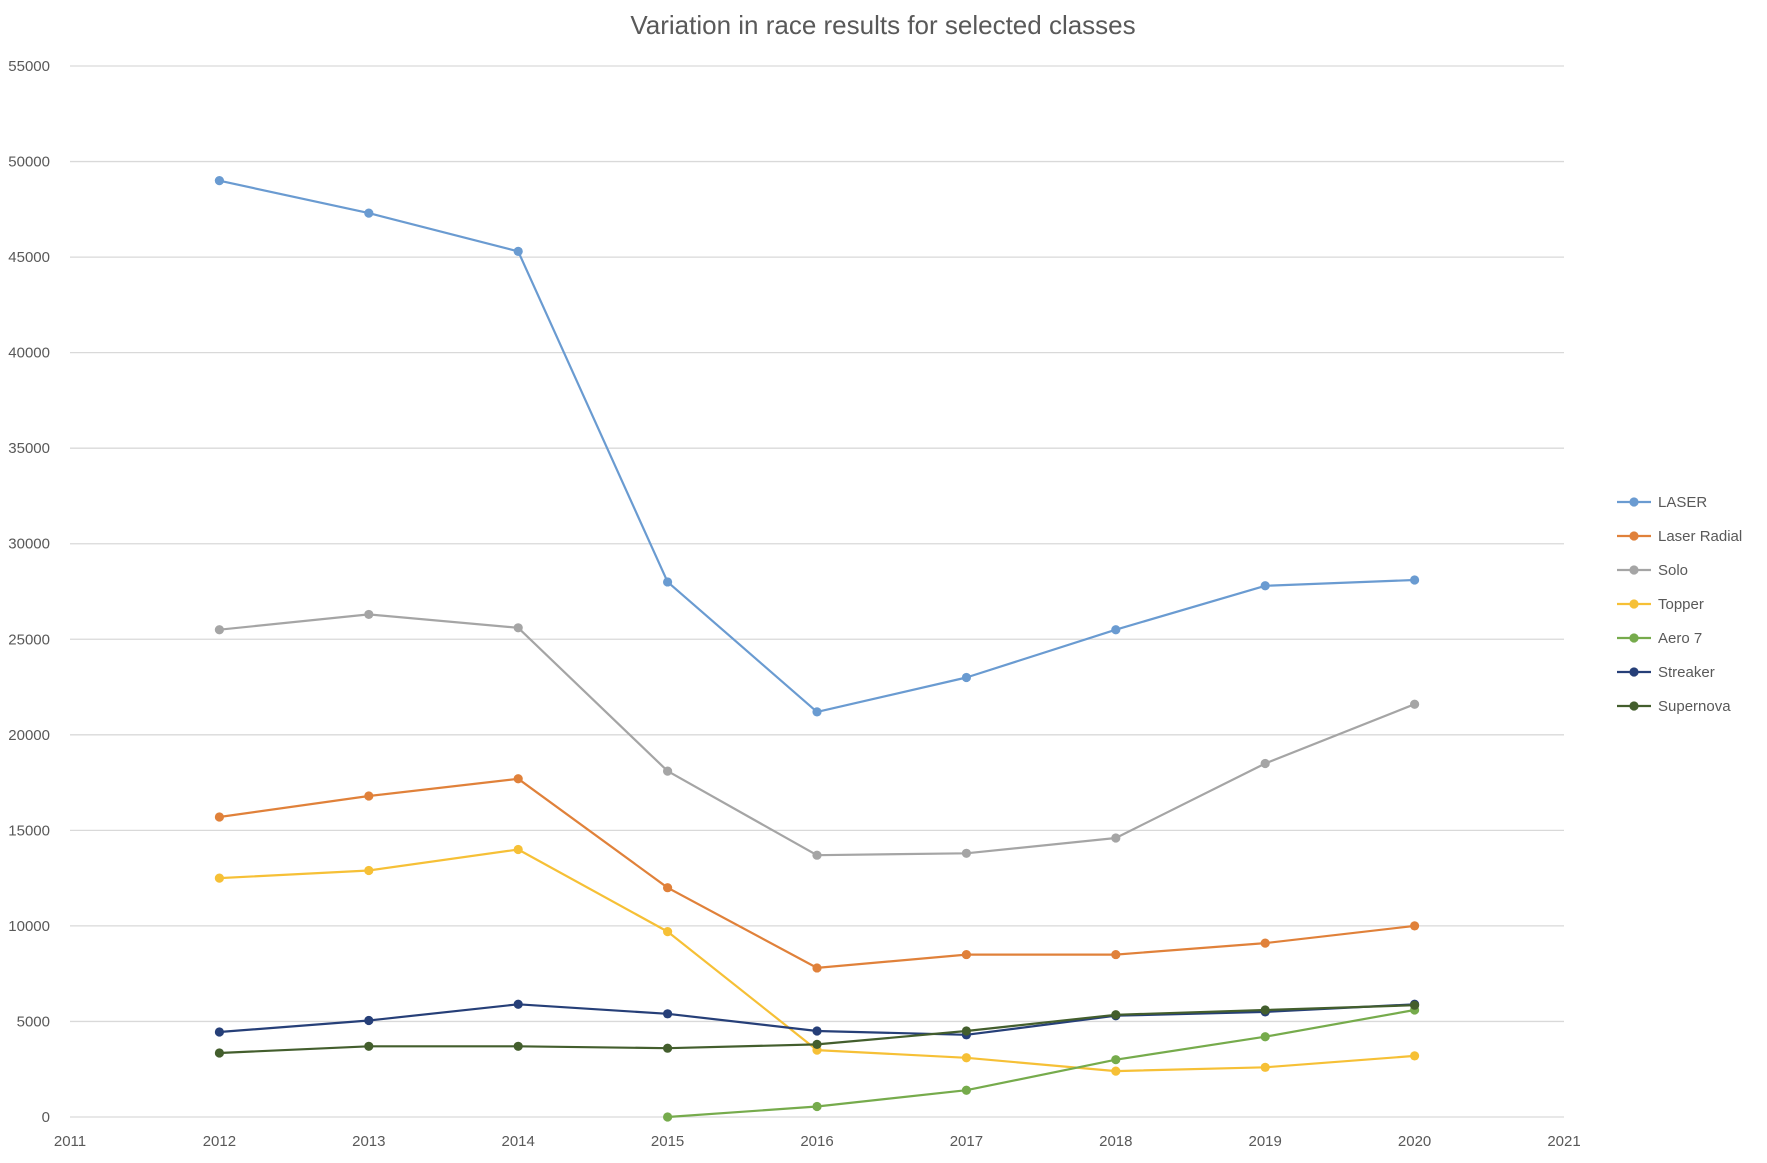 The height and width of the screenshot is (1163, 1767). What do you see at coordinates (29, 162) in the screenshot?
I see `y-tick-label: 50000` at bounding box center [29, 162].